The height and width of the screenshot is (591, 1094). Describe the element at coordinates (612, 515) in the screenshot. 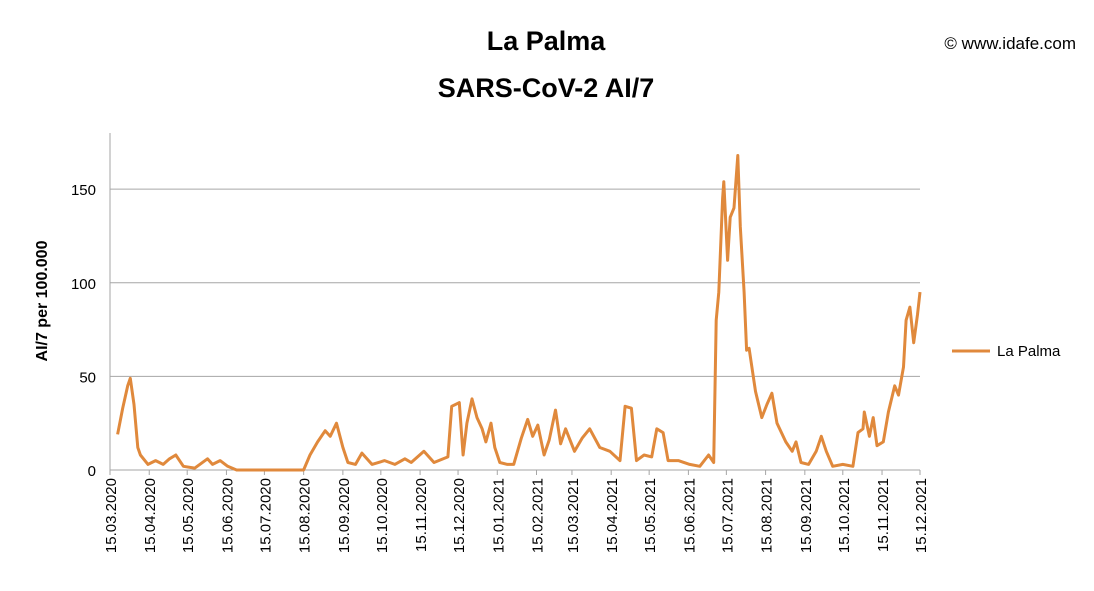

I see `x-tick-label: 15.04.2021` at that location.